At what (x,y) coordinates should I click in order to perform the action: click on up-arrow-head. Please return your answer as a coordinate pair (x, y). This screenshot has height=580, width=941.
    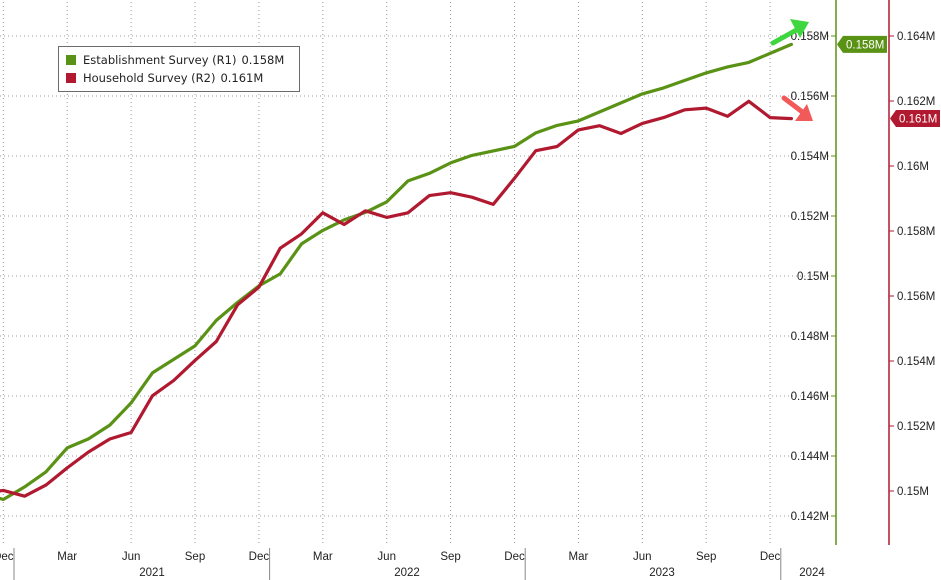
    Looking at the image, I should click on (799, 28).